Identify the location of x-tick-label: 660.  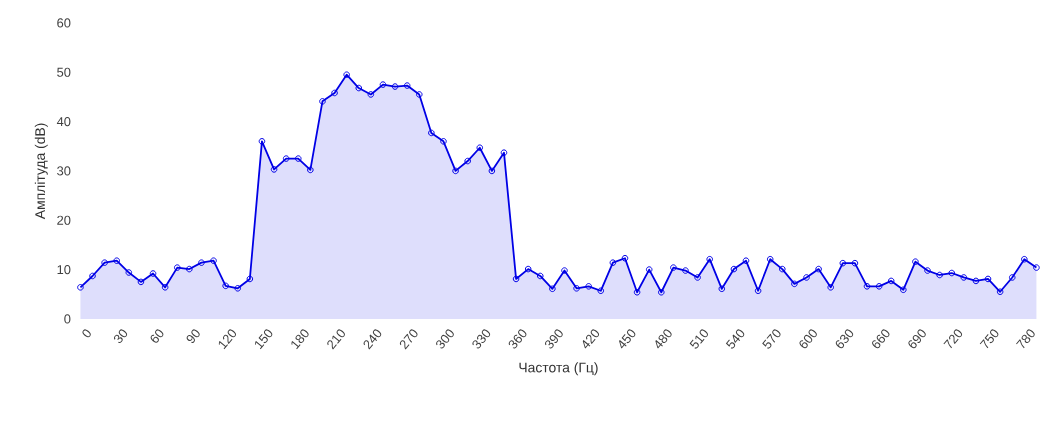
(881, 339).